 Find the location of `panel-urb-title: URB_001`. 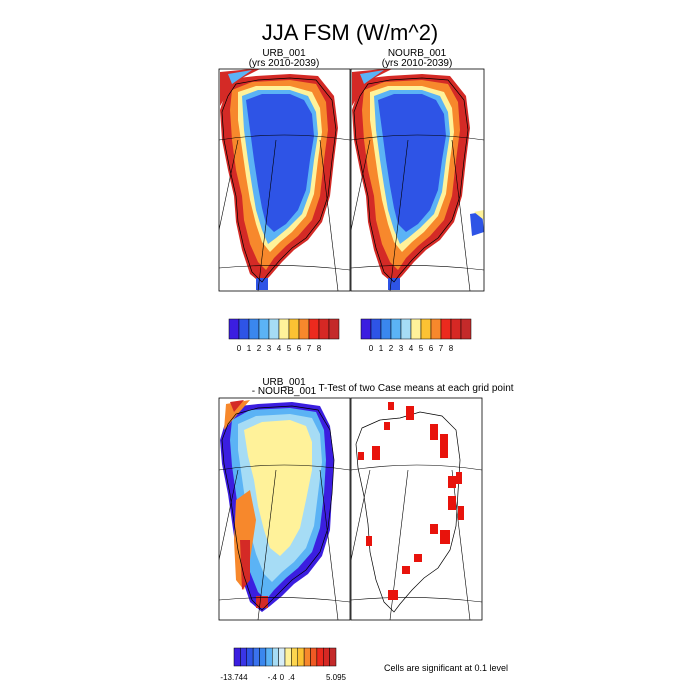

panel-urb-title: URB_001 is located at coordinates (284, 53).